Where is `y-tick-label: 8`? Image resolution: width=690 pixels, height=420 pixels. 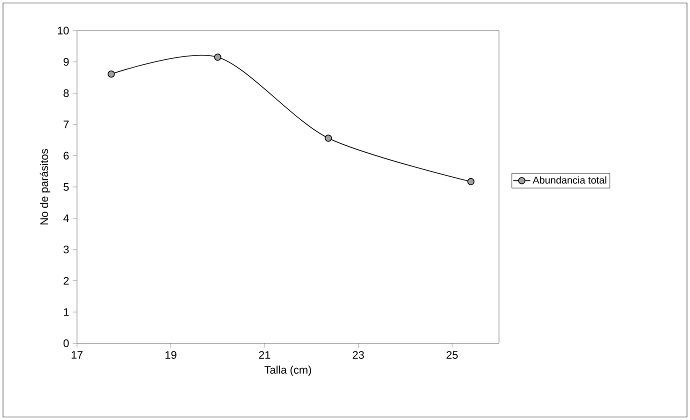
y-tick-label: 8 is located at coordinates (66, 93).